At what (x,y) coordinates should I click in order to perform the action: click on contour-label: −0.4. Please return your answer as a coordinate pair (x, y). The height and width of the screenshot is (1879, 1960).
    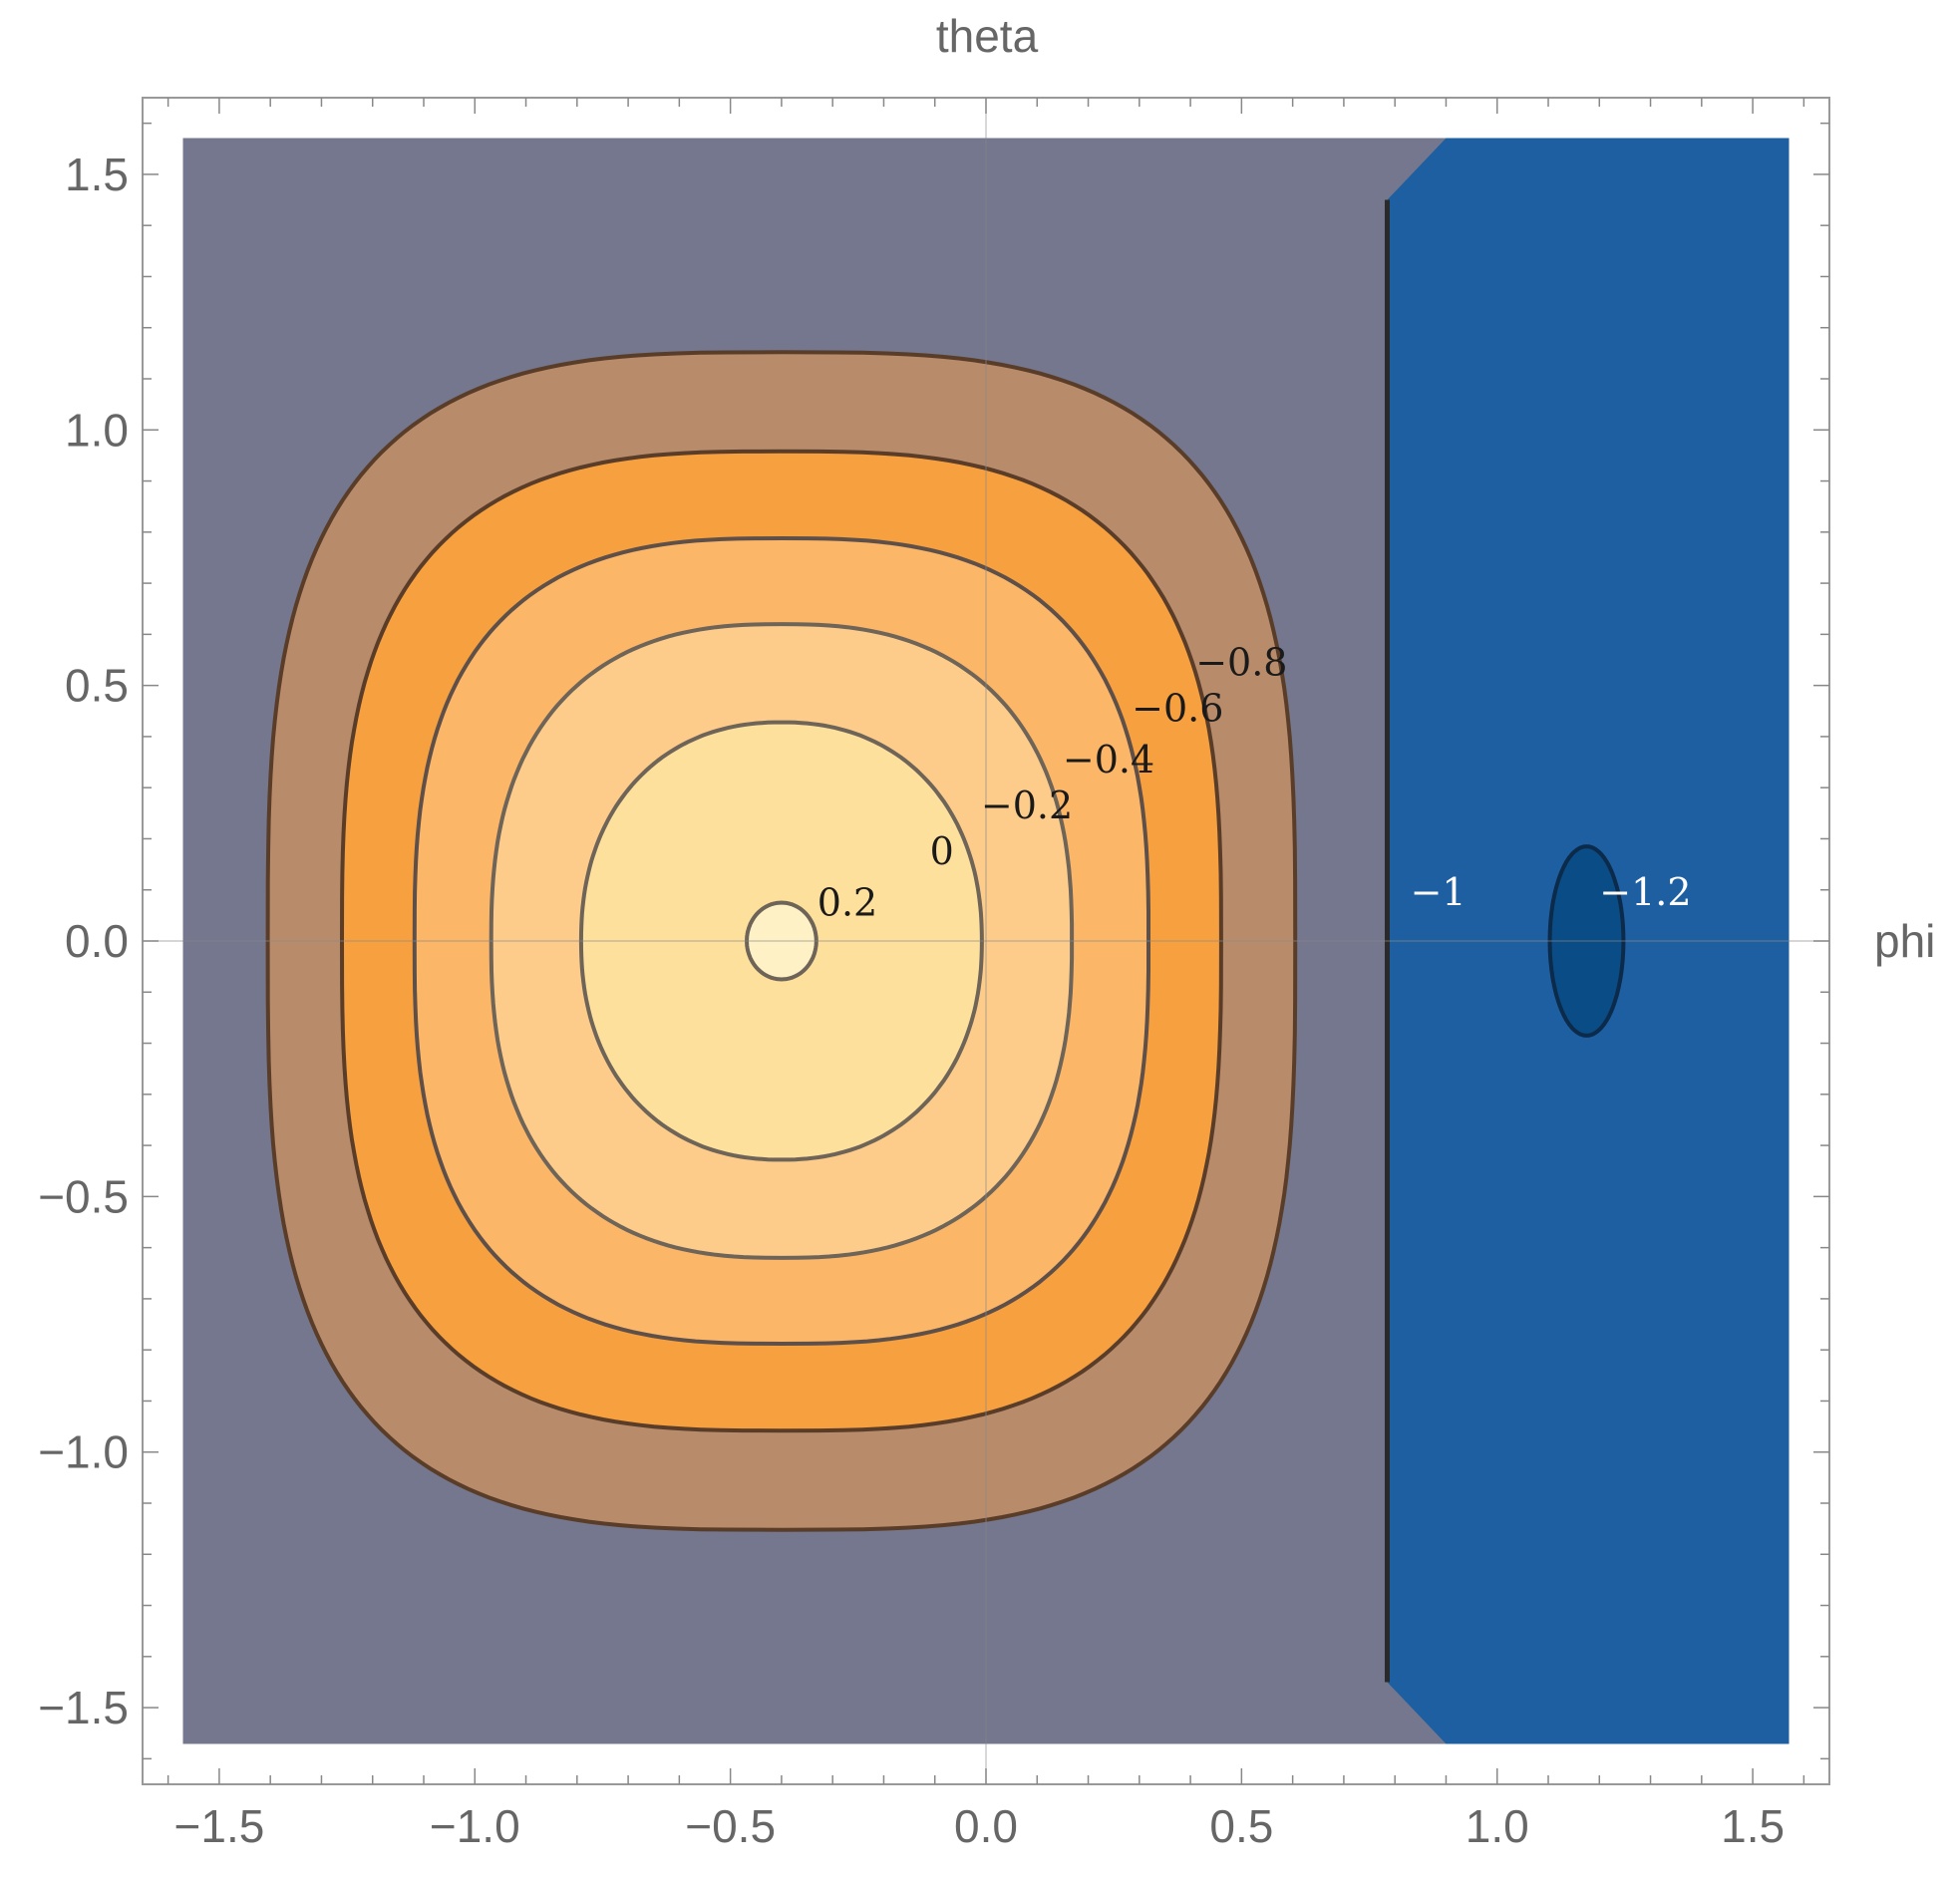
    Looking at the image, I should click on (1108, 760).